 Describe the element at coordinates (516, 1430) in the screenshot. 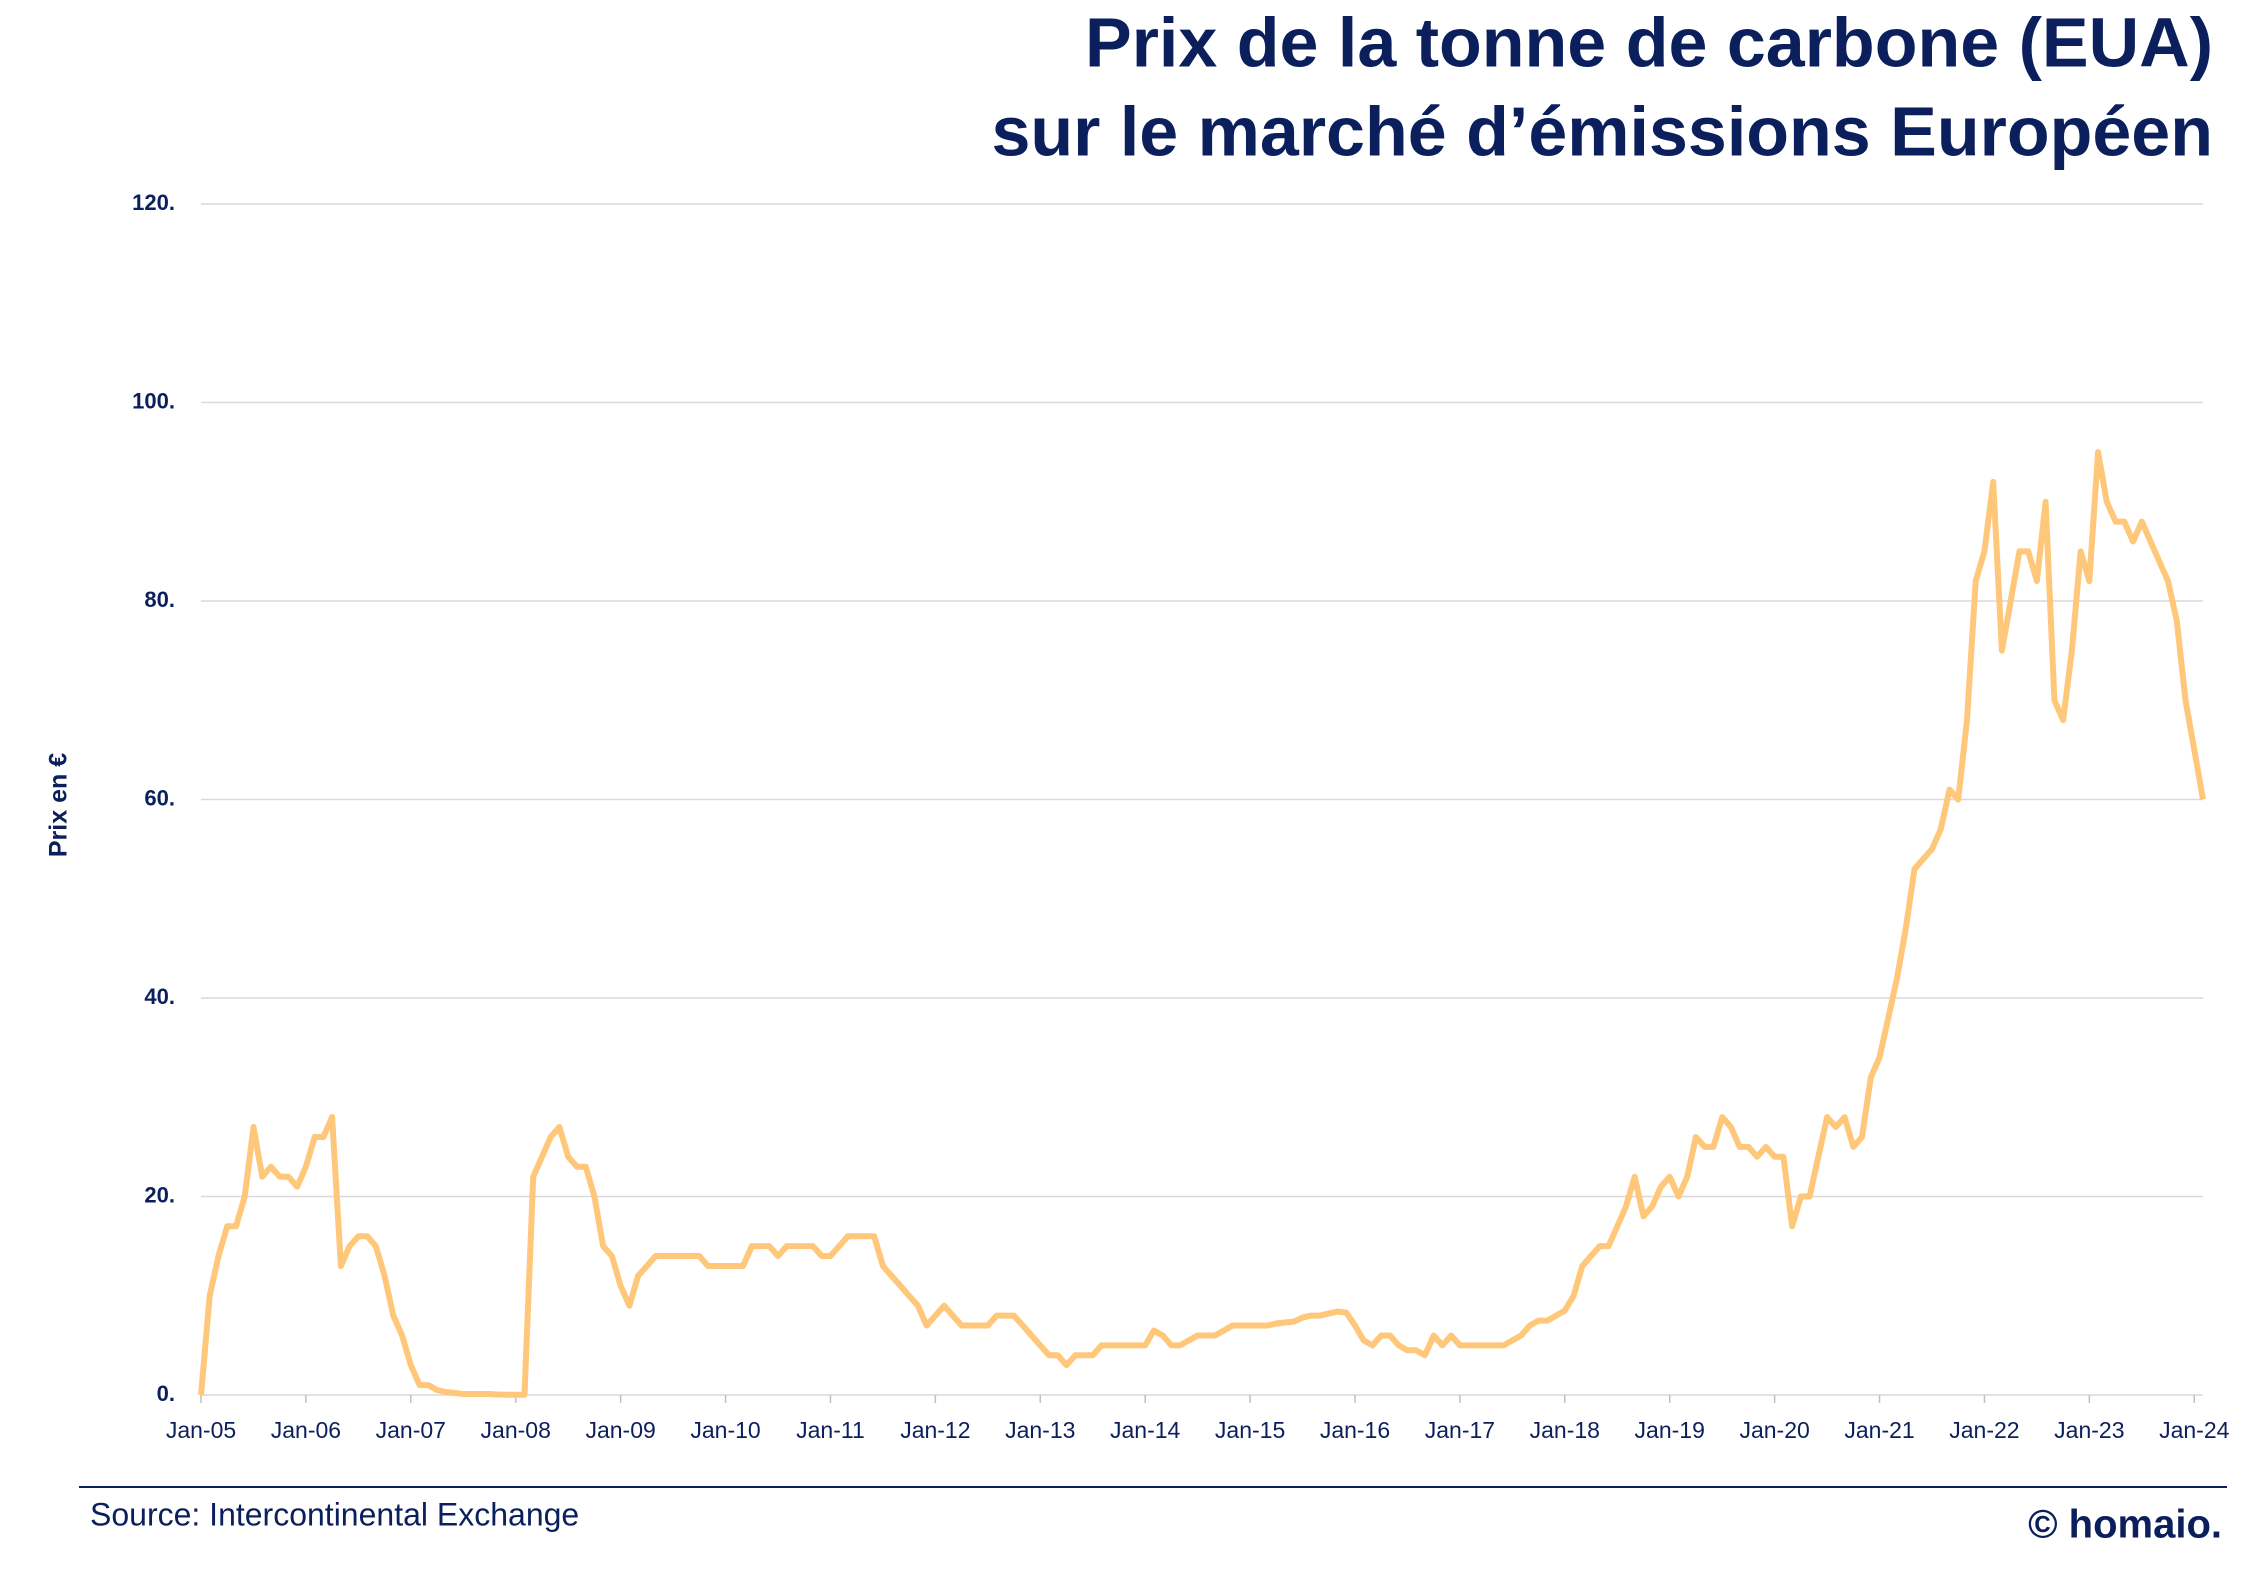

I see `x-tick-label: Jan-08` at that location.